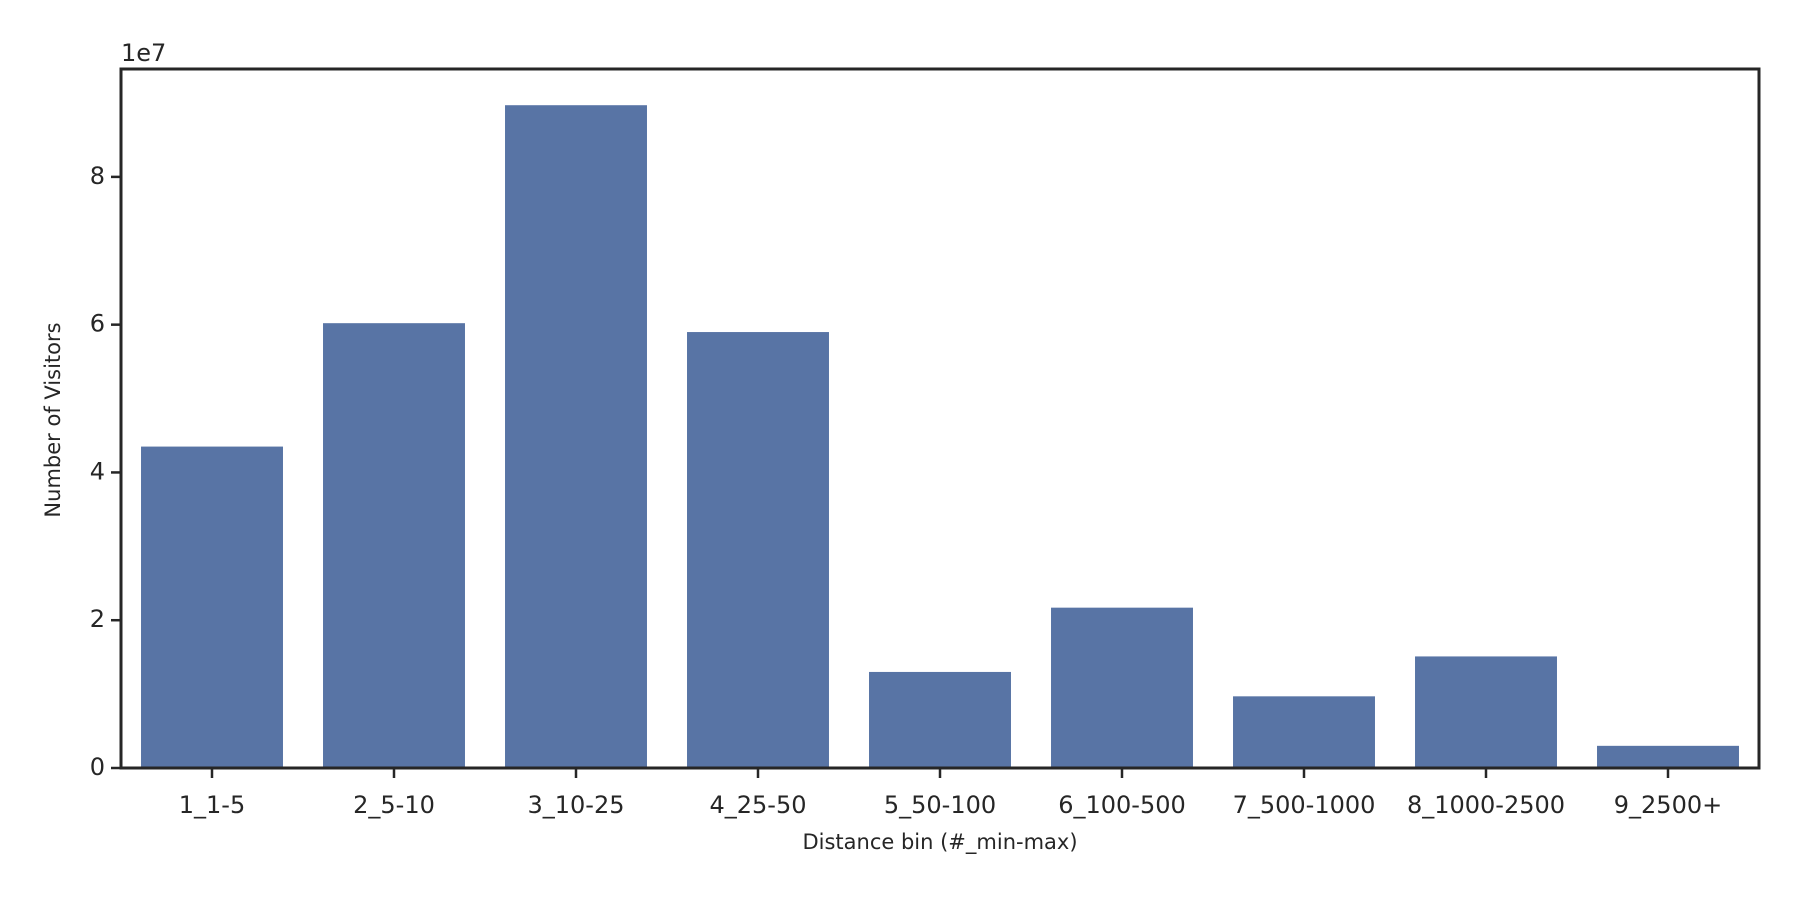  What do you see at coordinates (1122, 805) in the screenshot?
I see `x-tick-label: 6_100-500` at bounding box center [1122, 805].